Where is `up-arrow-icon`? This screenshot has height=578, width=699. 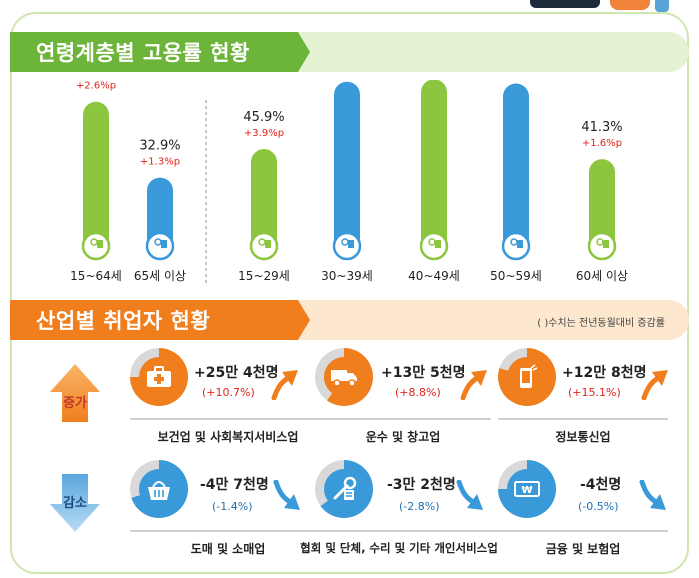 up-arrow-icon is located at coordinates (75, 393).